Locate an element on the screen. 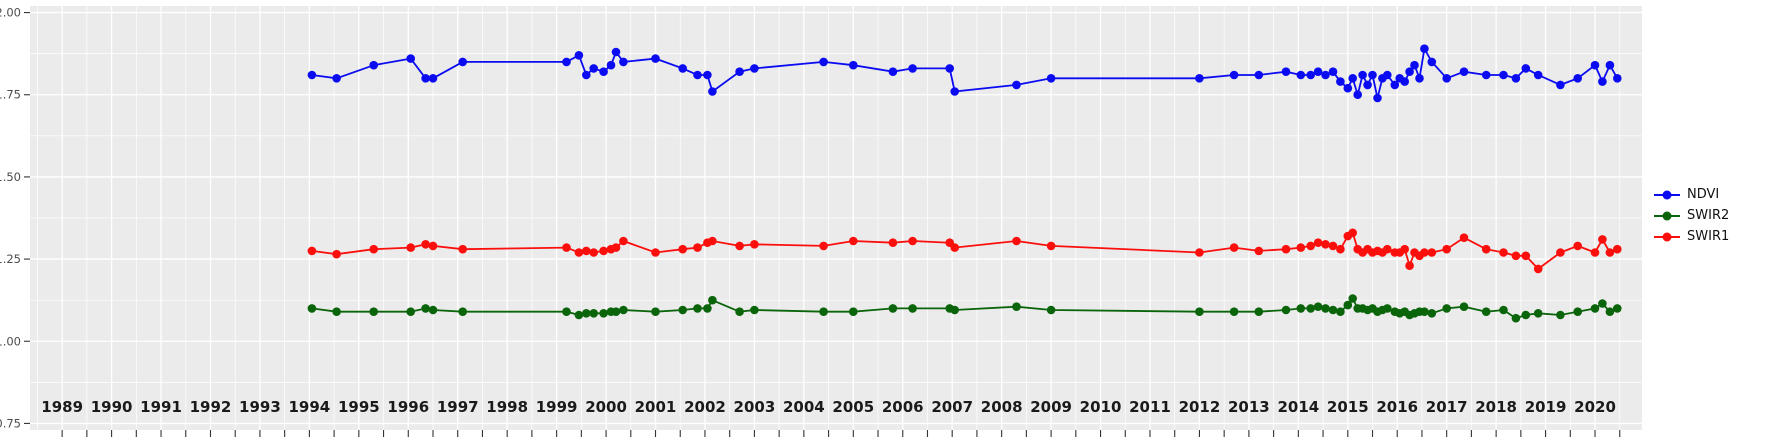  y-axis-labels: 0.75 1.00 1.25 1.50 1.75 2.00 is located at coordinates (10, 218).